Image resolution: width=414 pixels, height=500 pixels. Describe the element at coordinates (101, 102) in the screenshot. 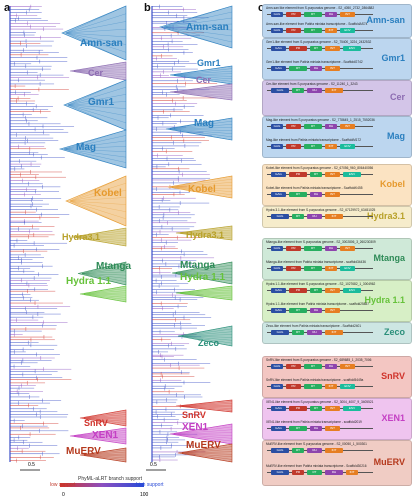

I see `clade-label-gmr1: Gmr1` at that location.